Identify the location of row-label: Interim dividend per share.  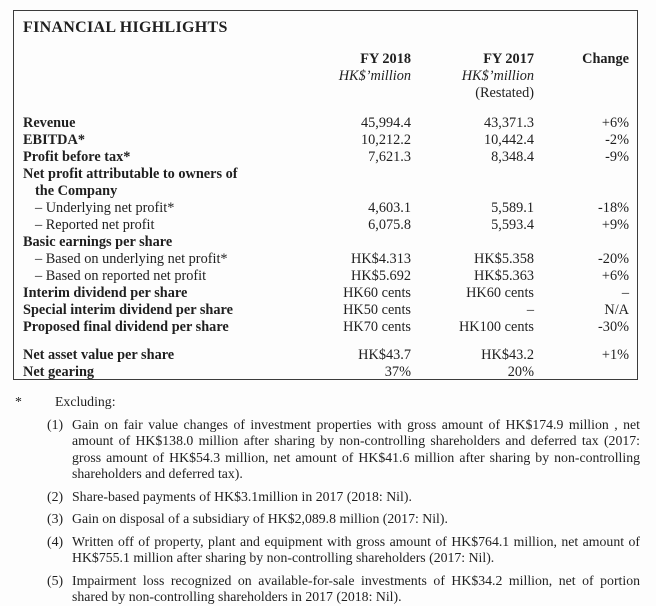
(105, 293).